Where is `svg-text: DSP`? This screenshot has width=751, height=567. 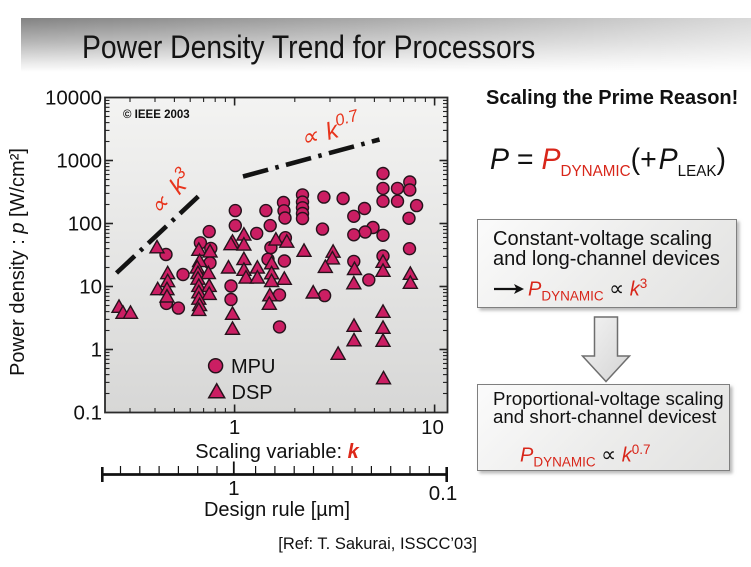
svg-text: DSP is located at coordinates (252, 393).